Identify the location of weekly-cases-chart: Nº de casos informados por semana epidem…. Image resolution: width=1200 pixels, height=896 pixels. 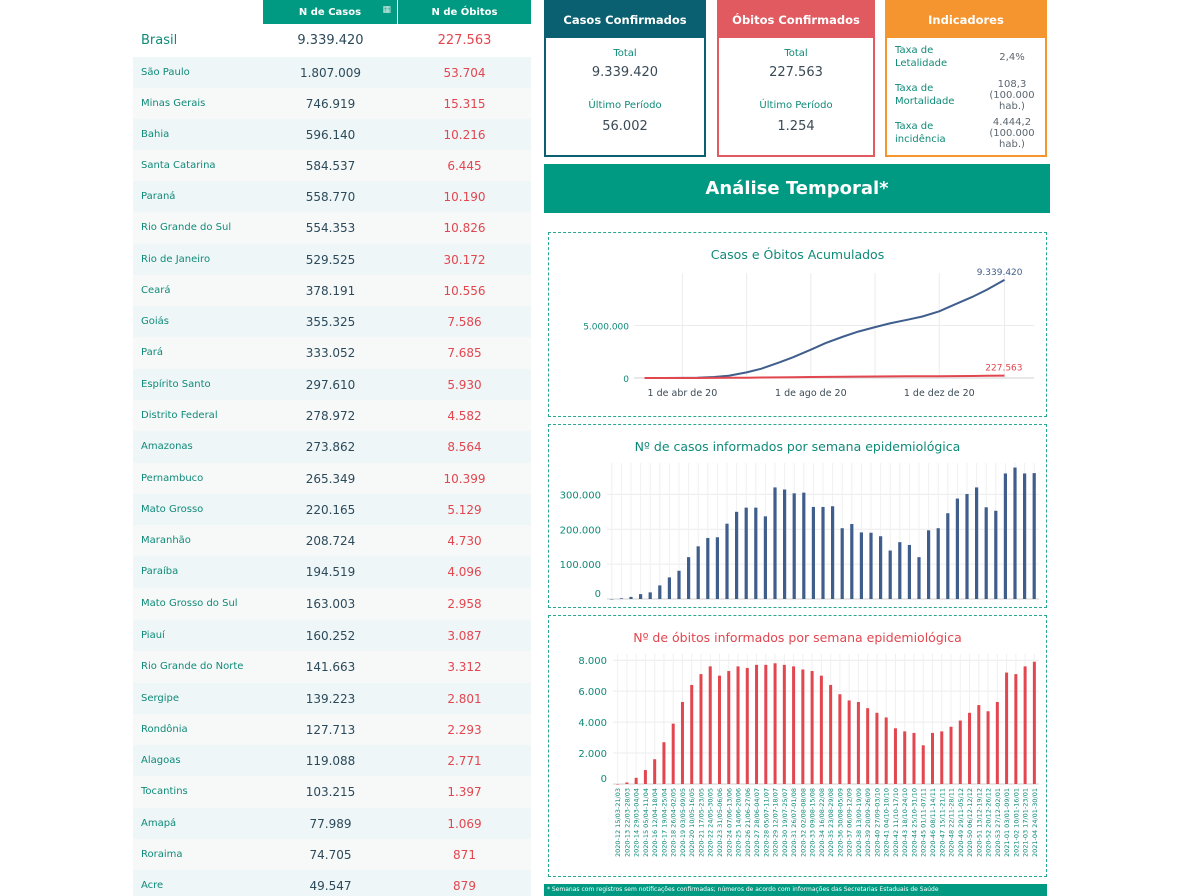
(797, 516).